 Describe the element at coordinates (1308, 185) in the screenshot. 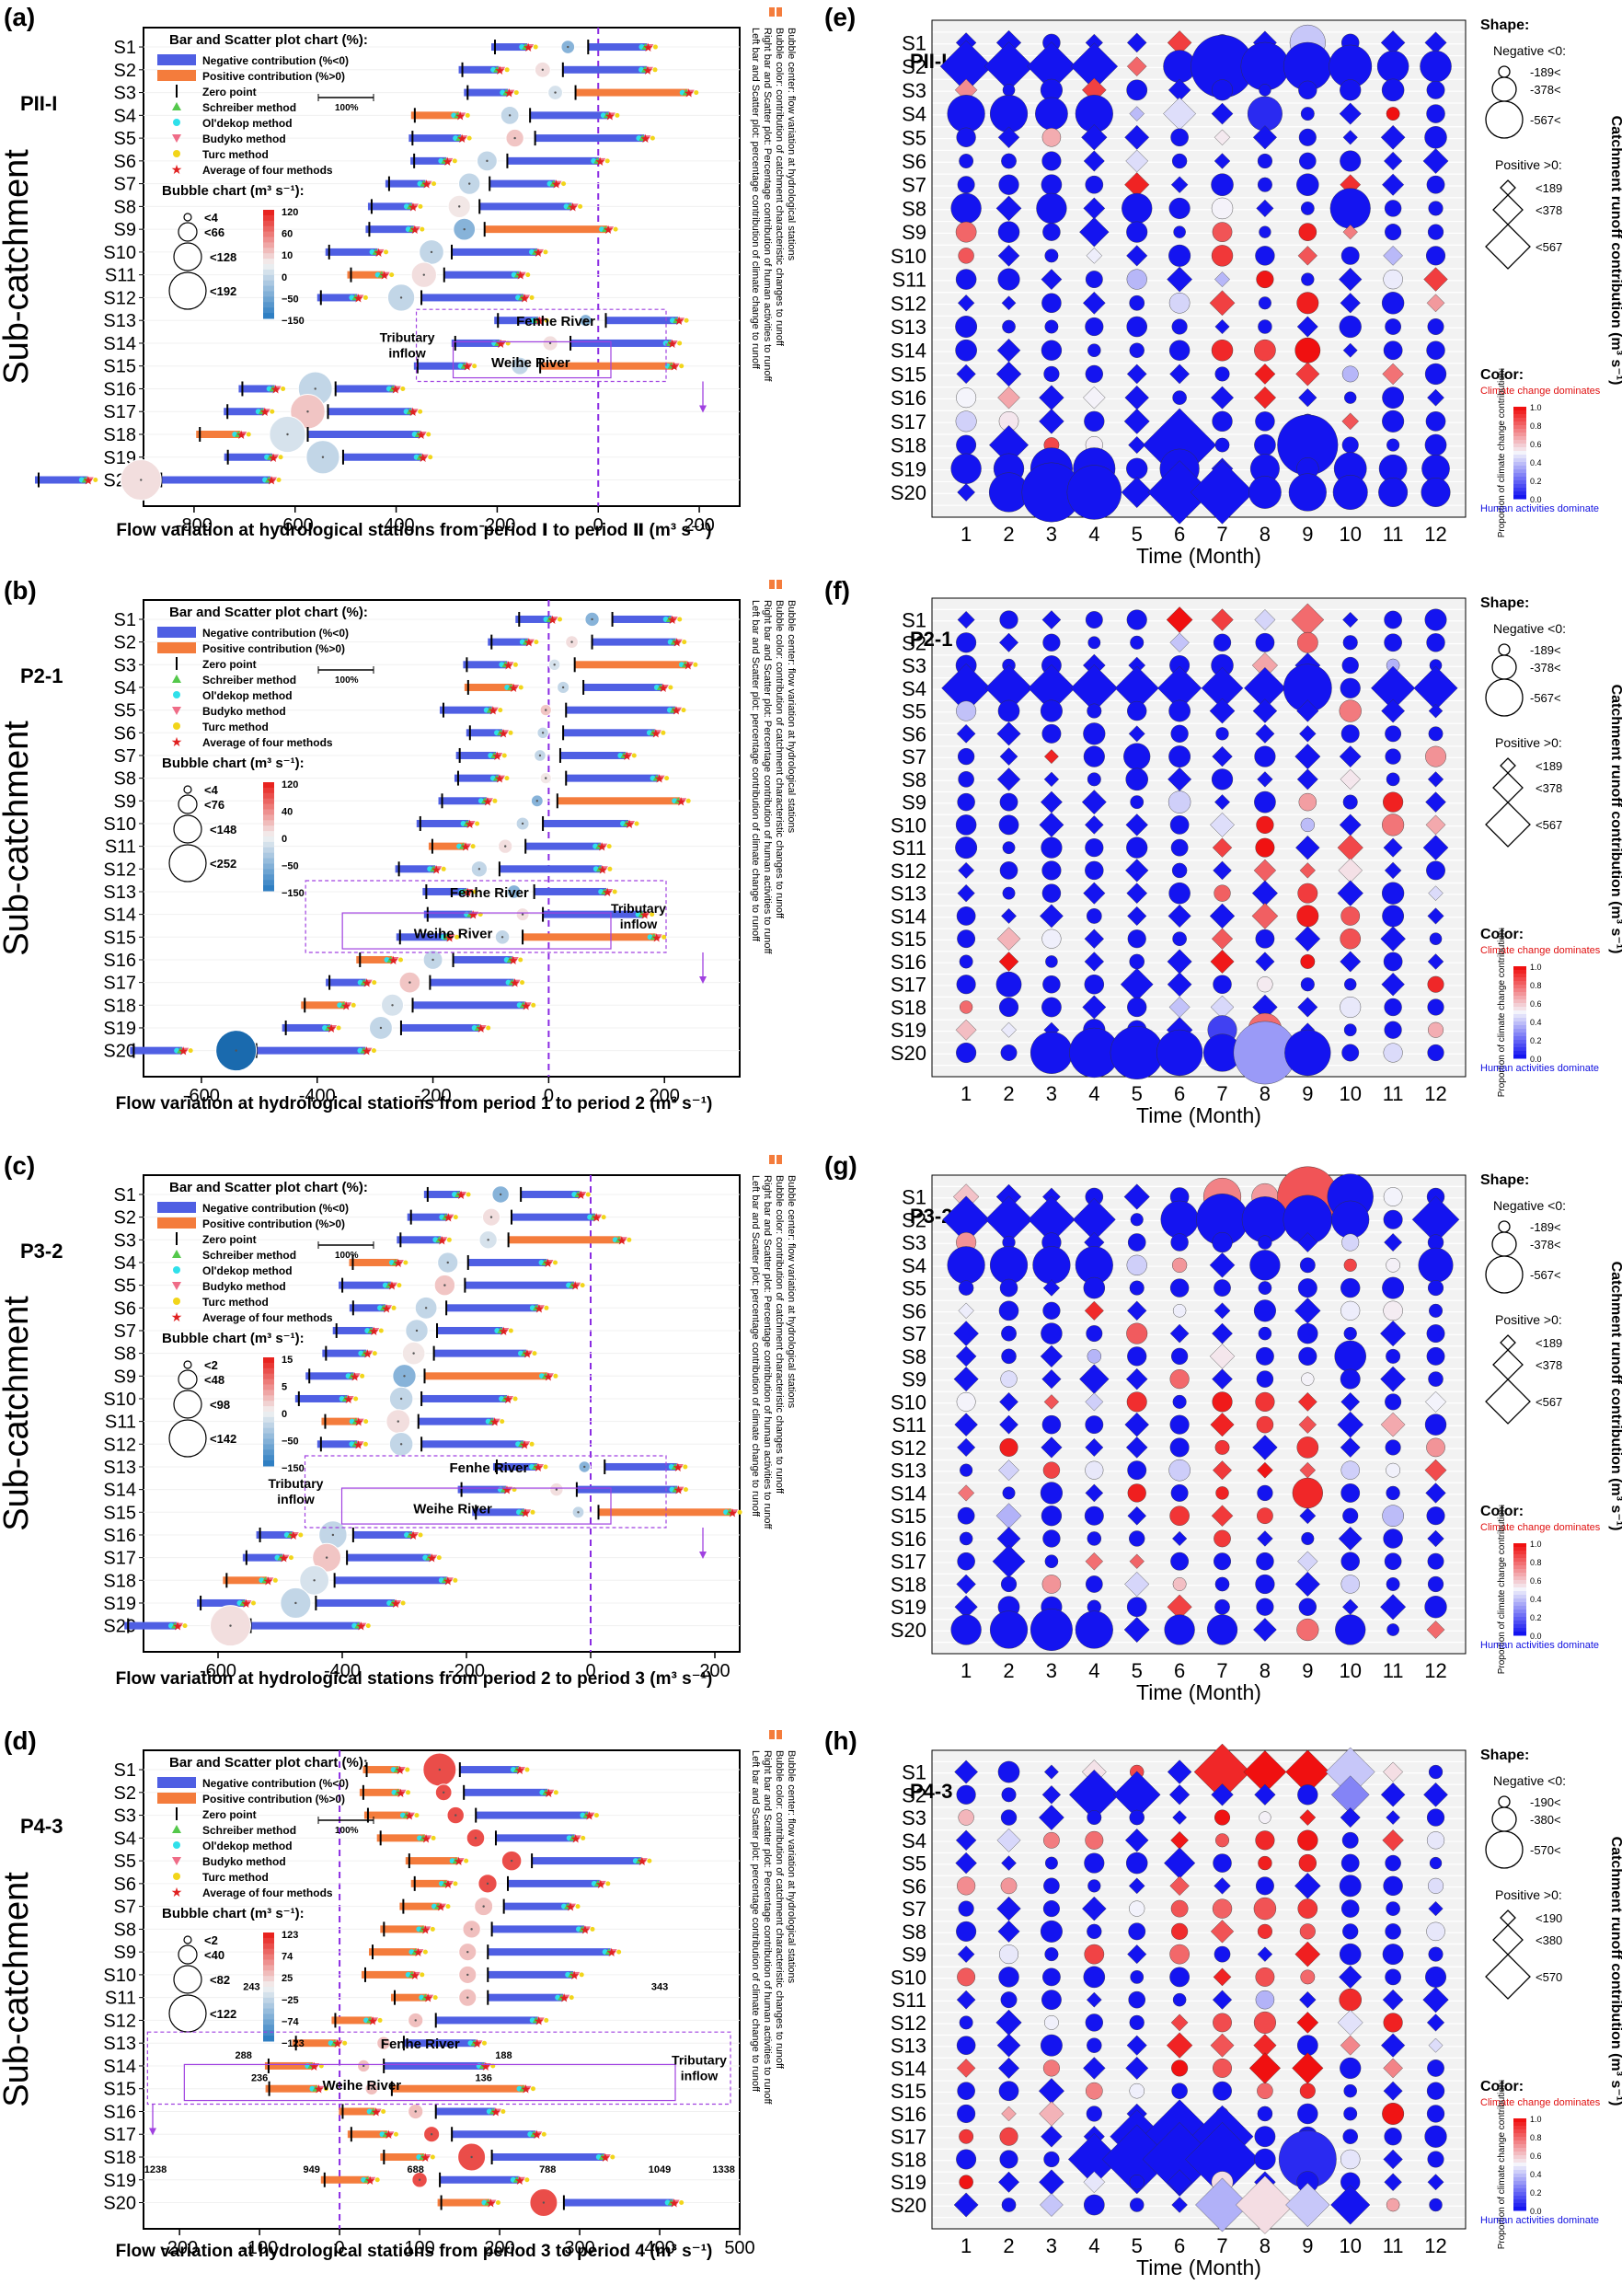

I see `glyph-negative-S7-m9` at that location.